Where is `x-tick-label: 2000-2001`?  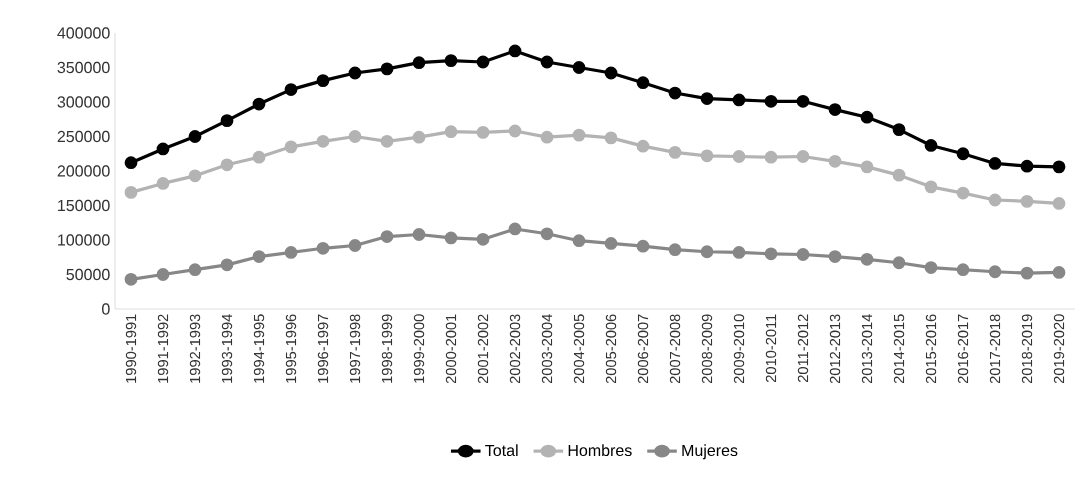 x-tick-label: 2000-2001 is located at coordinates (451, 349).